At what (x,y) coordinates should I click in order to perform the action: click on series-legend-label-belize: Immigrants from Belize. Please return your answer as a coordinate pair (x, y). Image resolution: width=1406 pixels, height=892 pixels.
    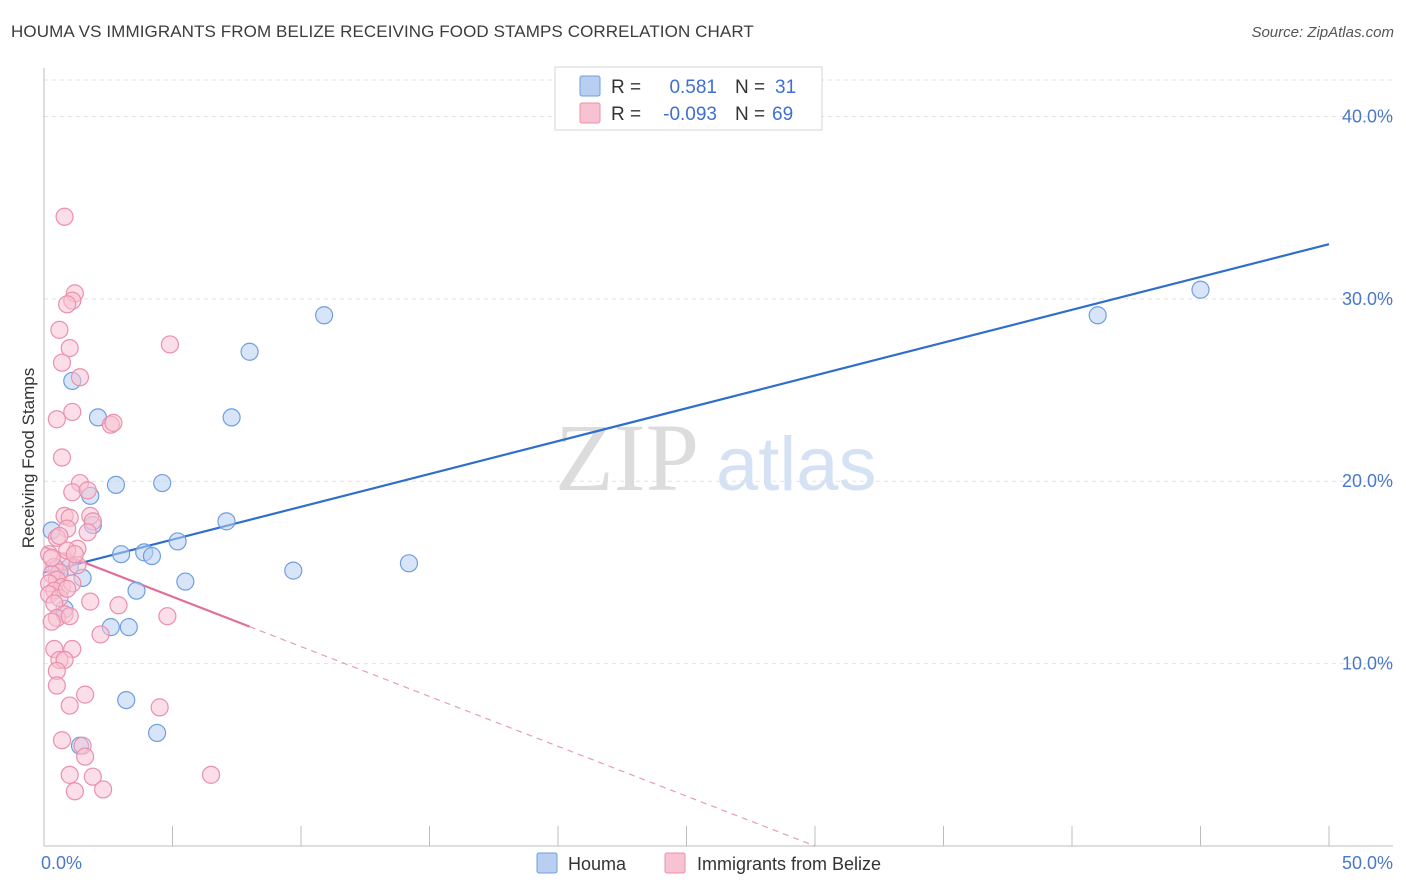
    Looking at the image, I should click on (789, 864).